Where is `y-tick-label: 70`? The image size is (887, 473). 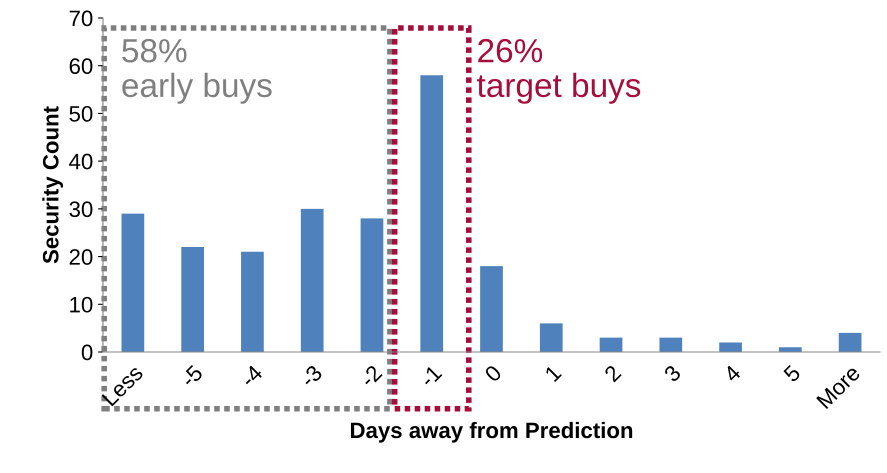 y-tick-label: 70 is located at coordinates (81, 18).